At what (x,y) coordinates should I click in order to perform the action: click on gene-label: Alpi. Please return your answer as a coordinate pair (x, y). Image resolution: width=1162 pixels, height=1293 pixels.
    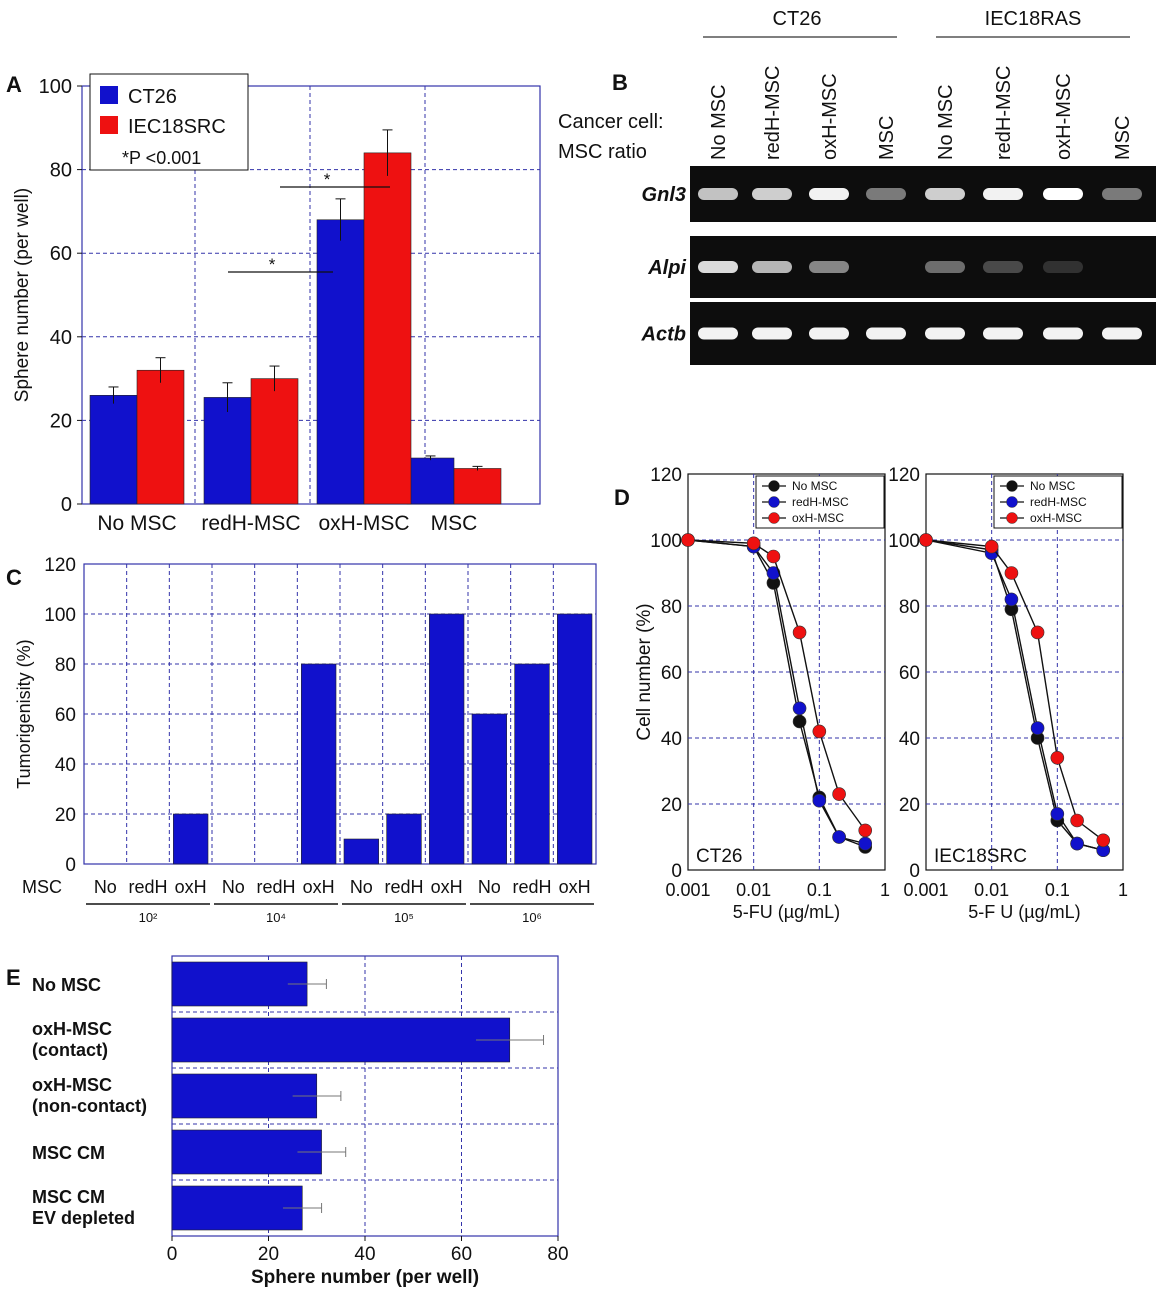
    Looking at the image, I should click on (666, 268).